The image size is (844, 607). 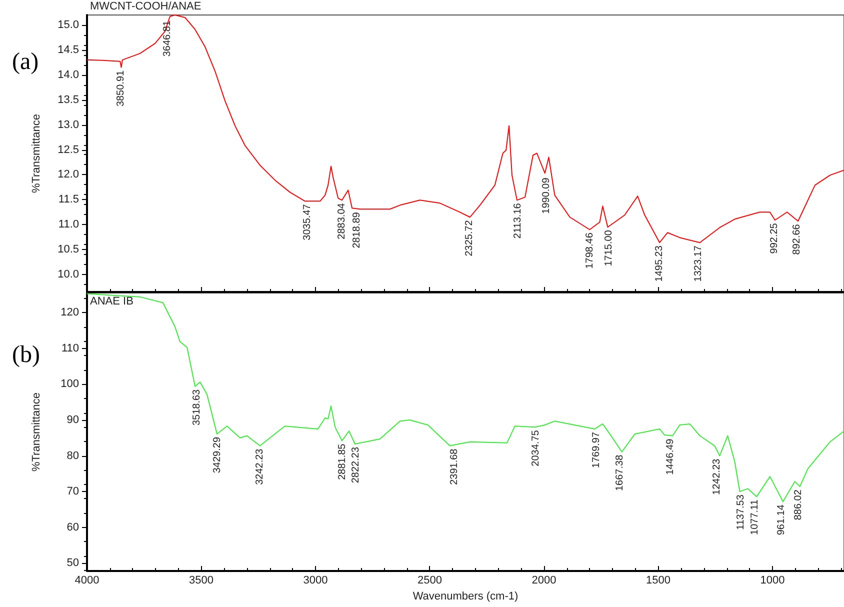 What do you see at coordinates (69, 384) in the screenshot?
I see `y-tick-label: 100` at bounding box center [69, 384].